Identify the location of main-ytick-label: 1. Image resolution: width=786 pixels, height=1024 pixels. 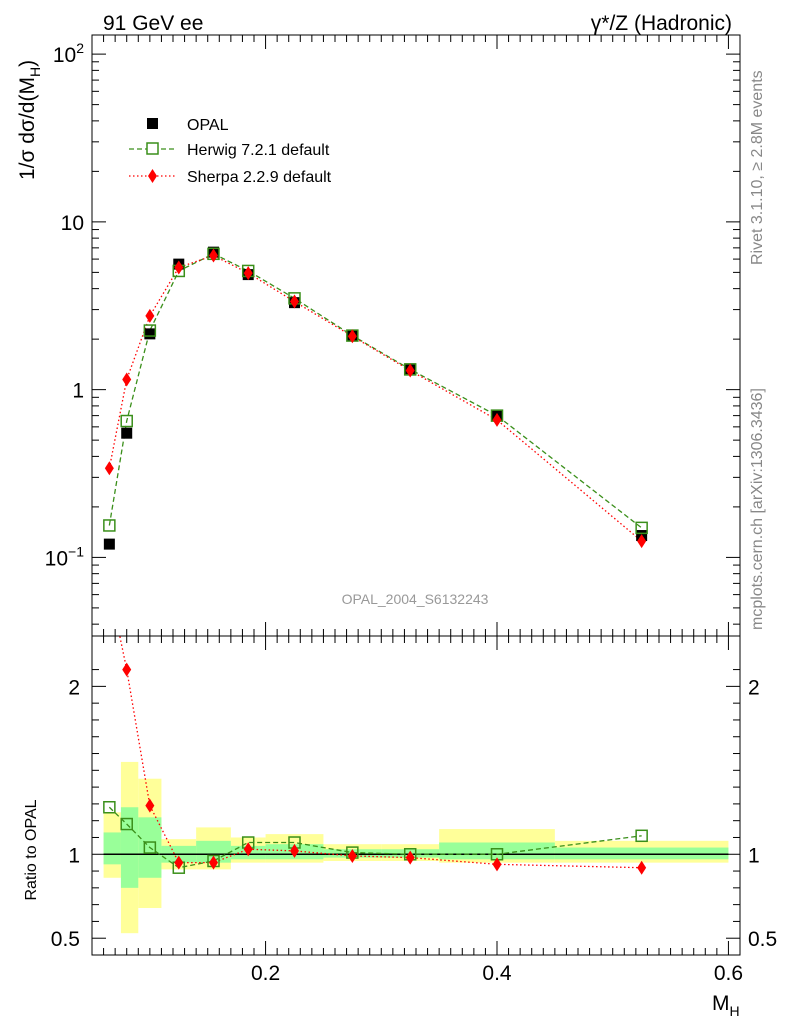
(78, 391).